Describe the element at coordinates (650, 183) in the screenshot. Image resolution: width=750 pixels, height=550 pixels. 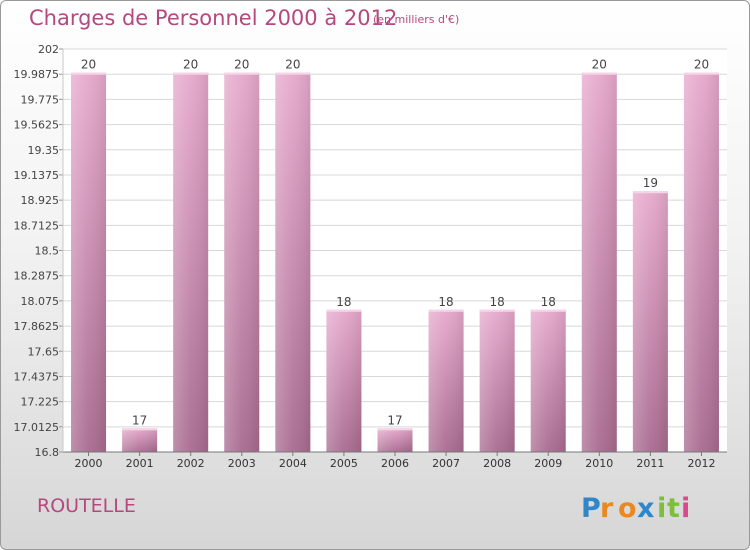
I see `data-label: 19` at that location.